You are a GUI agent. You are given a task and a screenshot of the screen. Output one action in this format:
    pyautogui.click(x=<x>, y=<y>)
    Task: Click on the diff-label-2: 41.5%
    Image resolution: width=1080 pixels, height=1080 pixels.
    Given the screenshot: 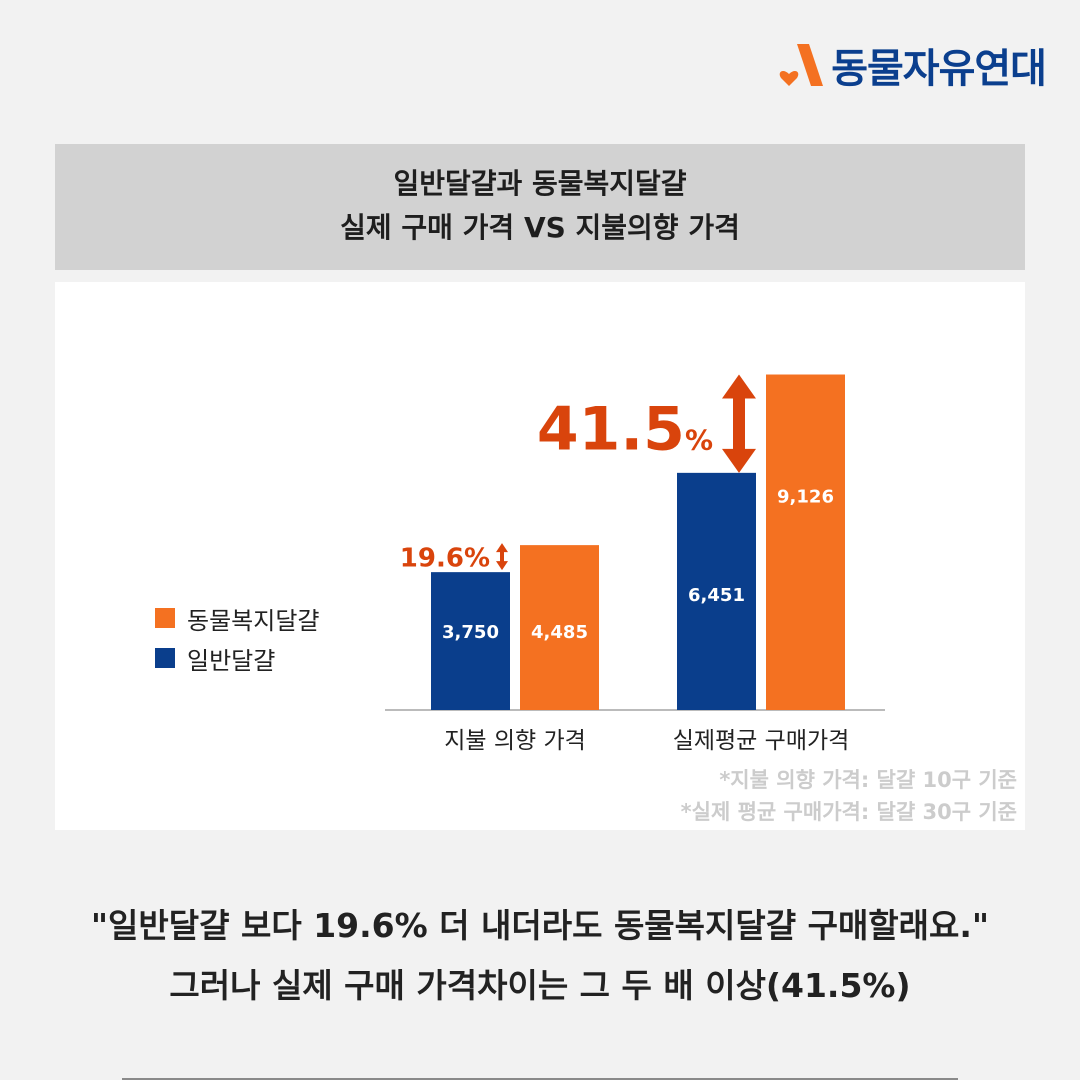 What is the action you would take?
    pyautogui.click(x=625, y=430)
    